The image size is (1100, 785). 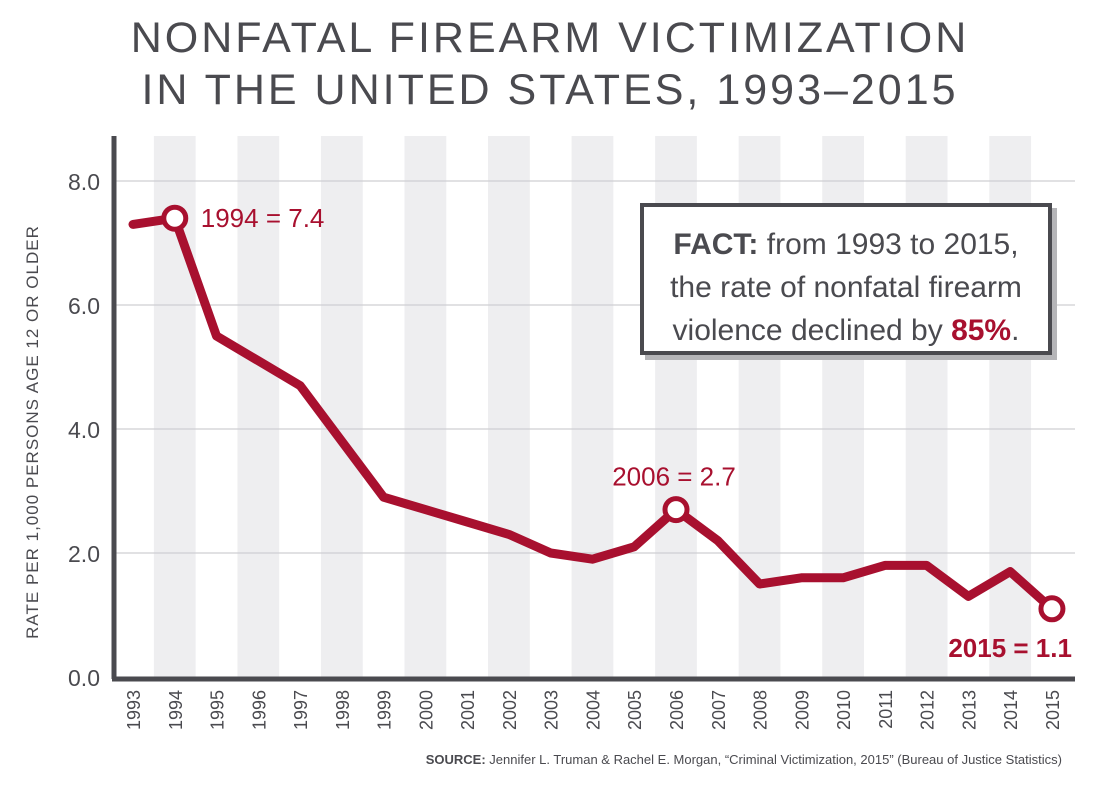 What do you see at coordinates (133, 224) in the screenshot?
I see `data-point-1993` at bounding box center [133, 224].